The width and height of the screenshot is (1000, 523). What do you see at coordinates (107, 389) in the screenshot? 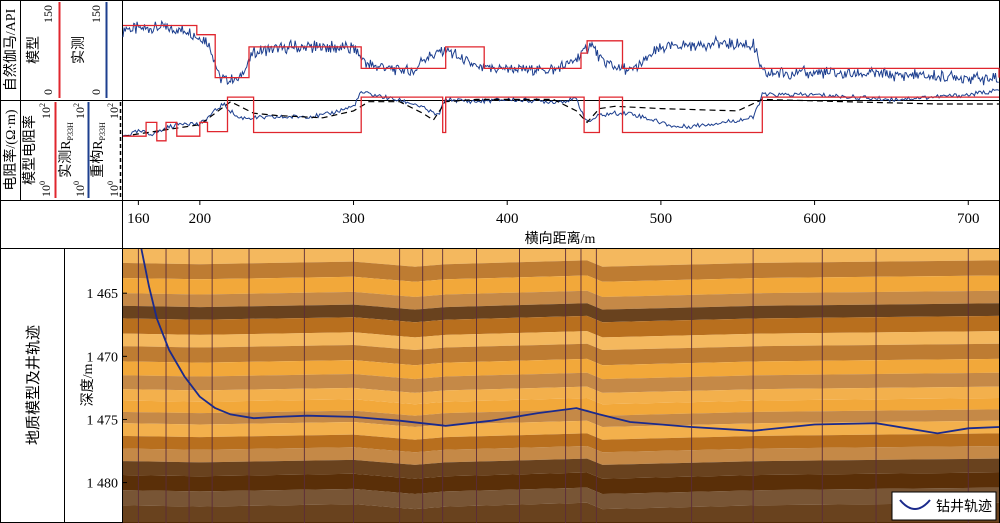
I see `depth-axis: 1 465 1 470 1 475 1 480` at bounding box center [107, 389].